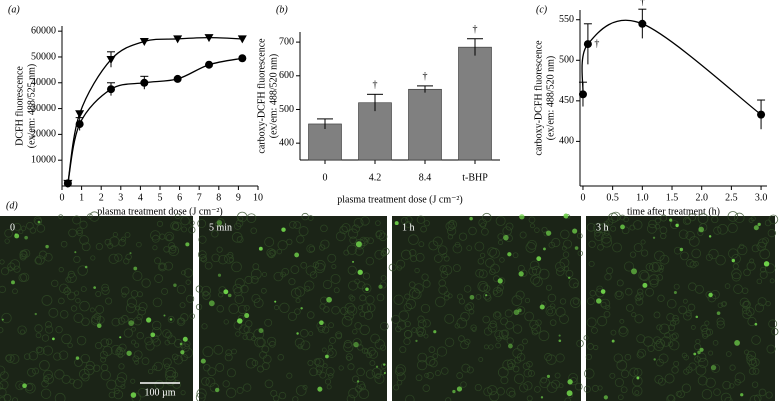 Image resolution: width=779 pixels, height=406 pixels. What do you see at coordinates (425, 89) in the screenshot?
I see `error-bar` at bounding box center [425, 89].